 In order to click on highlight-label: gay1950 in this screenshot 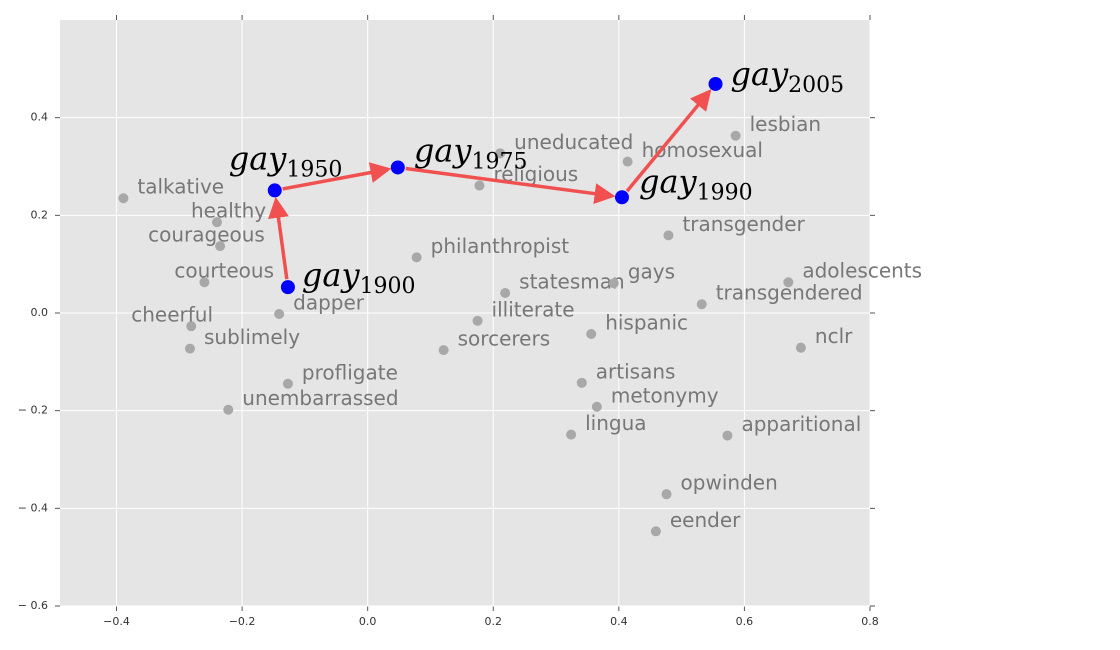, I will do `click(286, 161)`.